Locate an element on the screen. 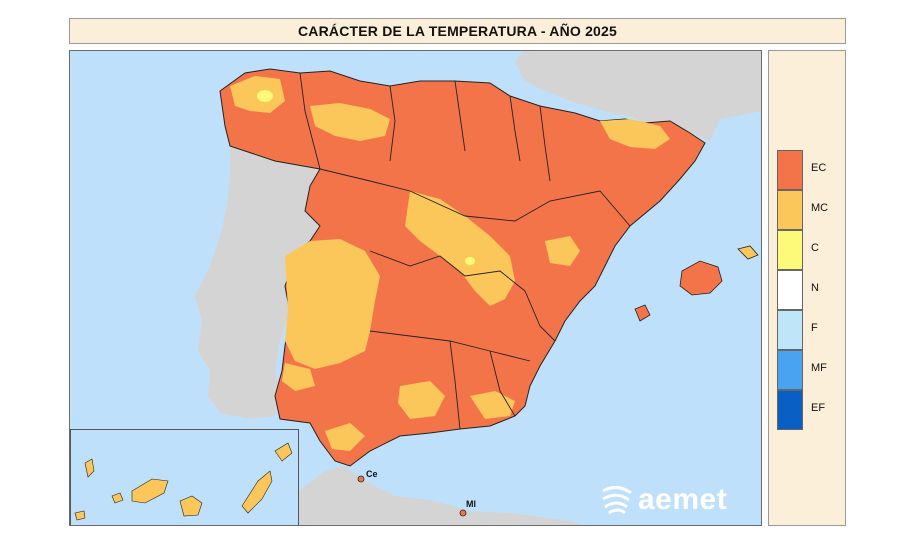 This screenshot has width=905, height=553. legend-label: C is located at coordinates (815, 248).